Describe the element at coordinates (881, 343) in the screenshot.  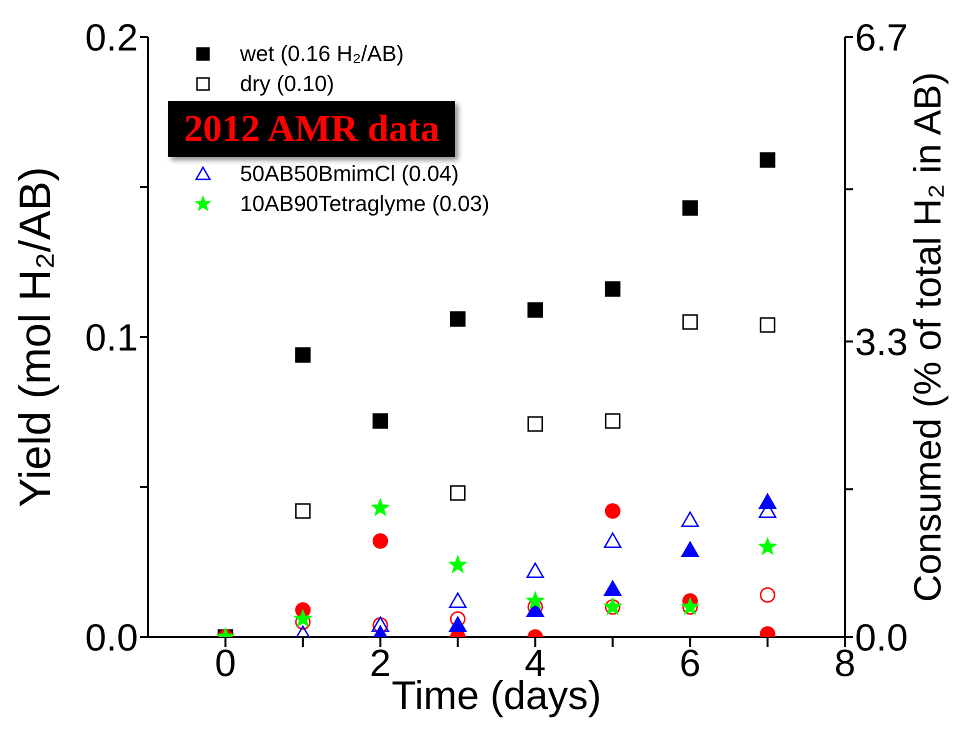
I see `y2-tick-label: 3.3` at that location.